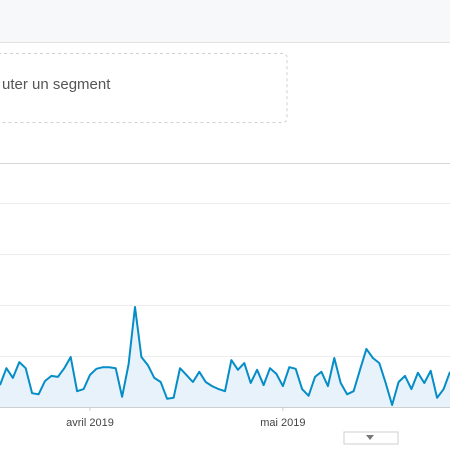 The image size is (450, 450). What do you see at coordinates (225, 21) in the screenshot?
I see `top-bar` at bounding box center [225, 21].